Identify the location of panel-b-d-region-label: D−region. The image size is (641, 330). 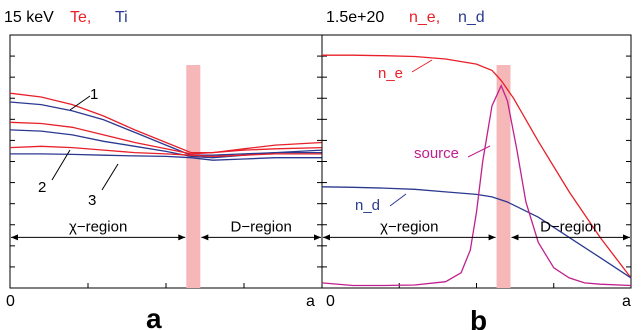
(570, 226).